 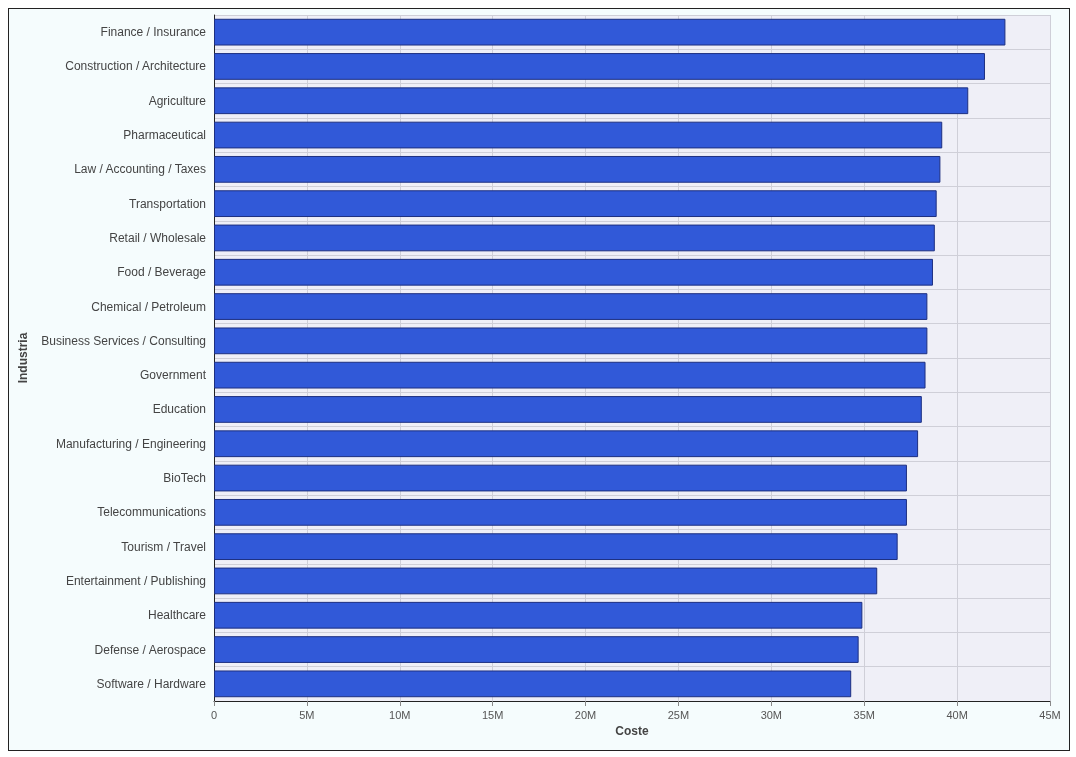 What do you see at coordinates (179, 409) in the screenshot?
I see `y-tick-label: Education` at bounding box center [179, 409].